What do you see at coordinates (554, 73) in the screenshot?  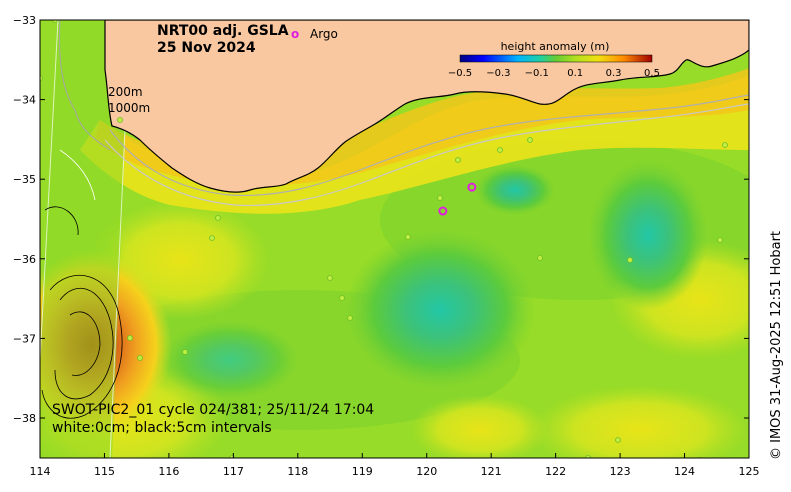 I see `colorbar-ticks: −0.5 −0.3 −0.1 0.1 0.3 0.5` at bounding box center [554, 73].